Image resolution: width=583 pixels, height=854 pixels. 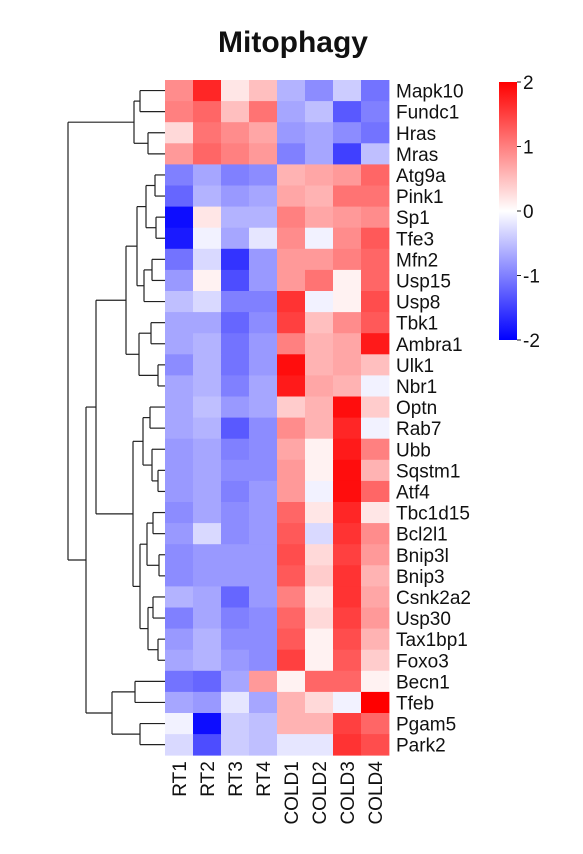 I want to click on legend-tick-label: 1, so click(x=528, y=148).